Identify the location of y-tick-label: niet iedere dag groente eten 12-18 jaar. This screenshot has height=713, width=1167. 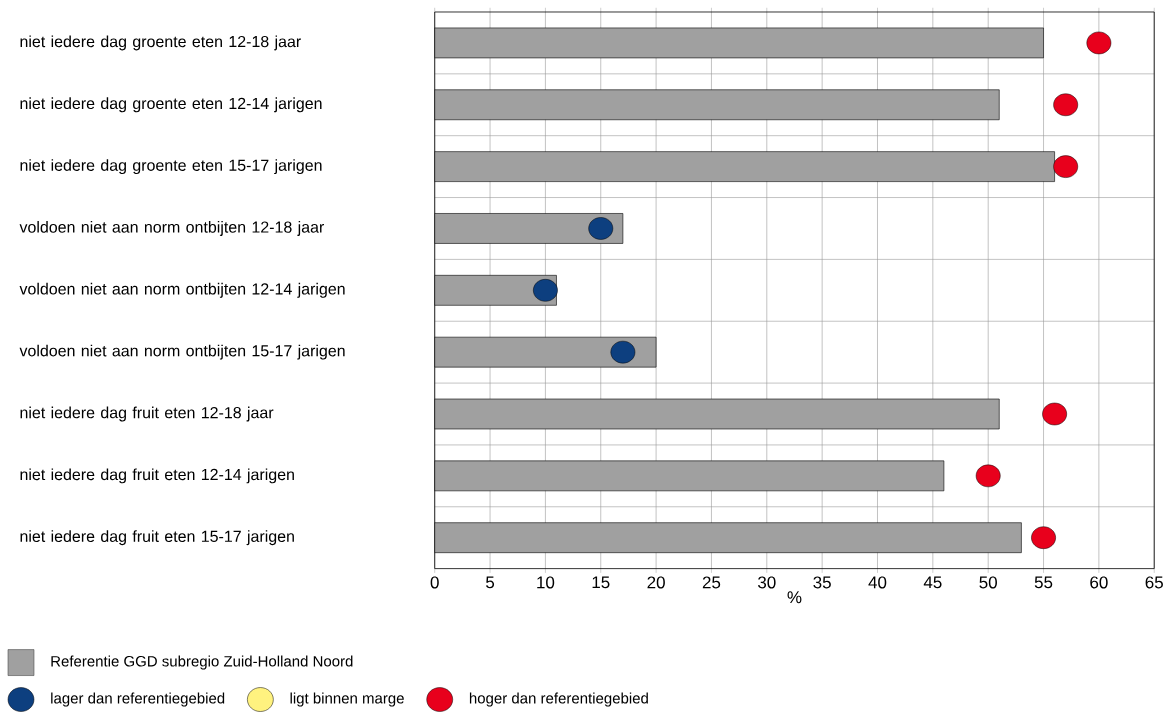
(160, 43).